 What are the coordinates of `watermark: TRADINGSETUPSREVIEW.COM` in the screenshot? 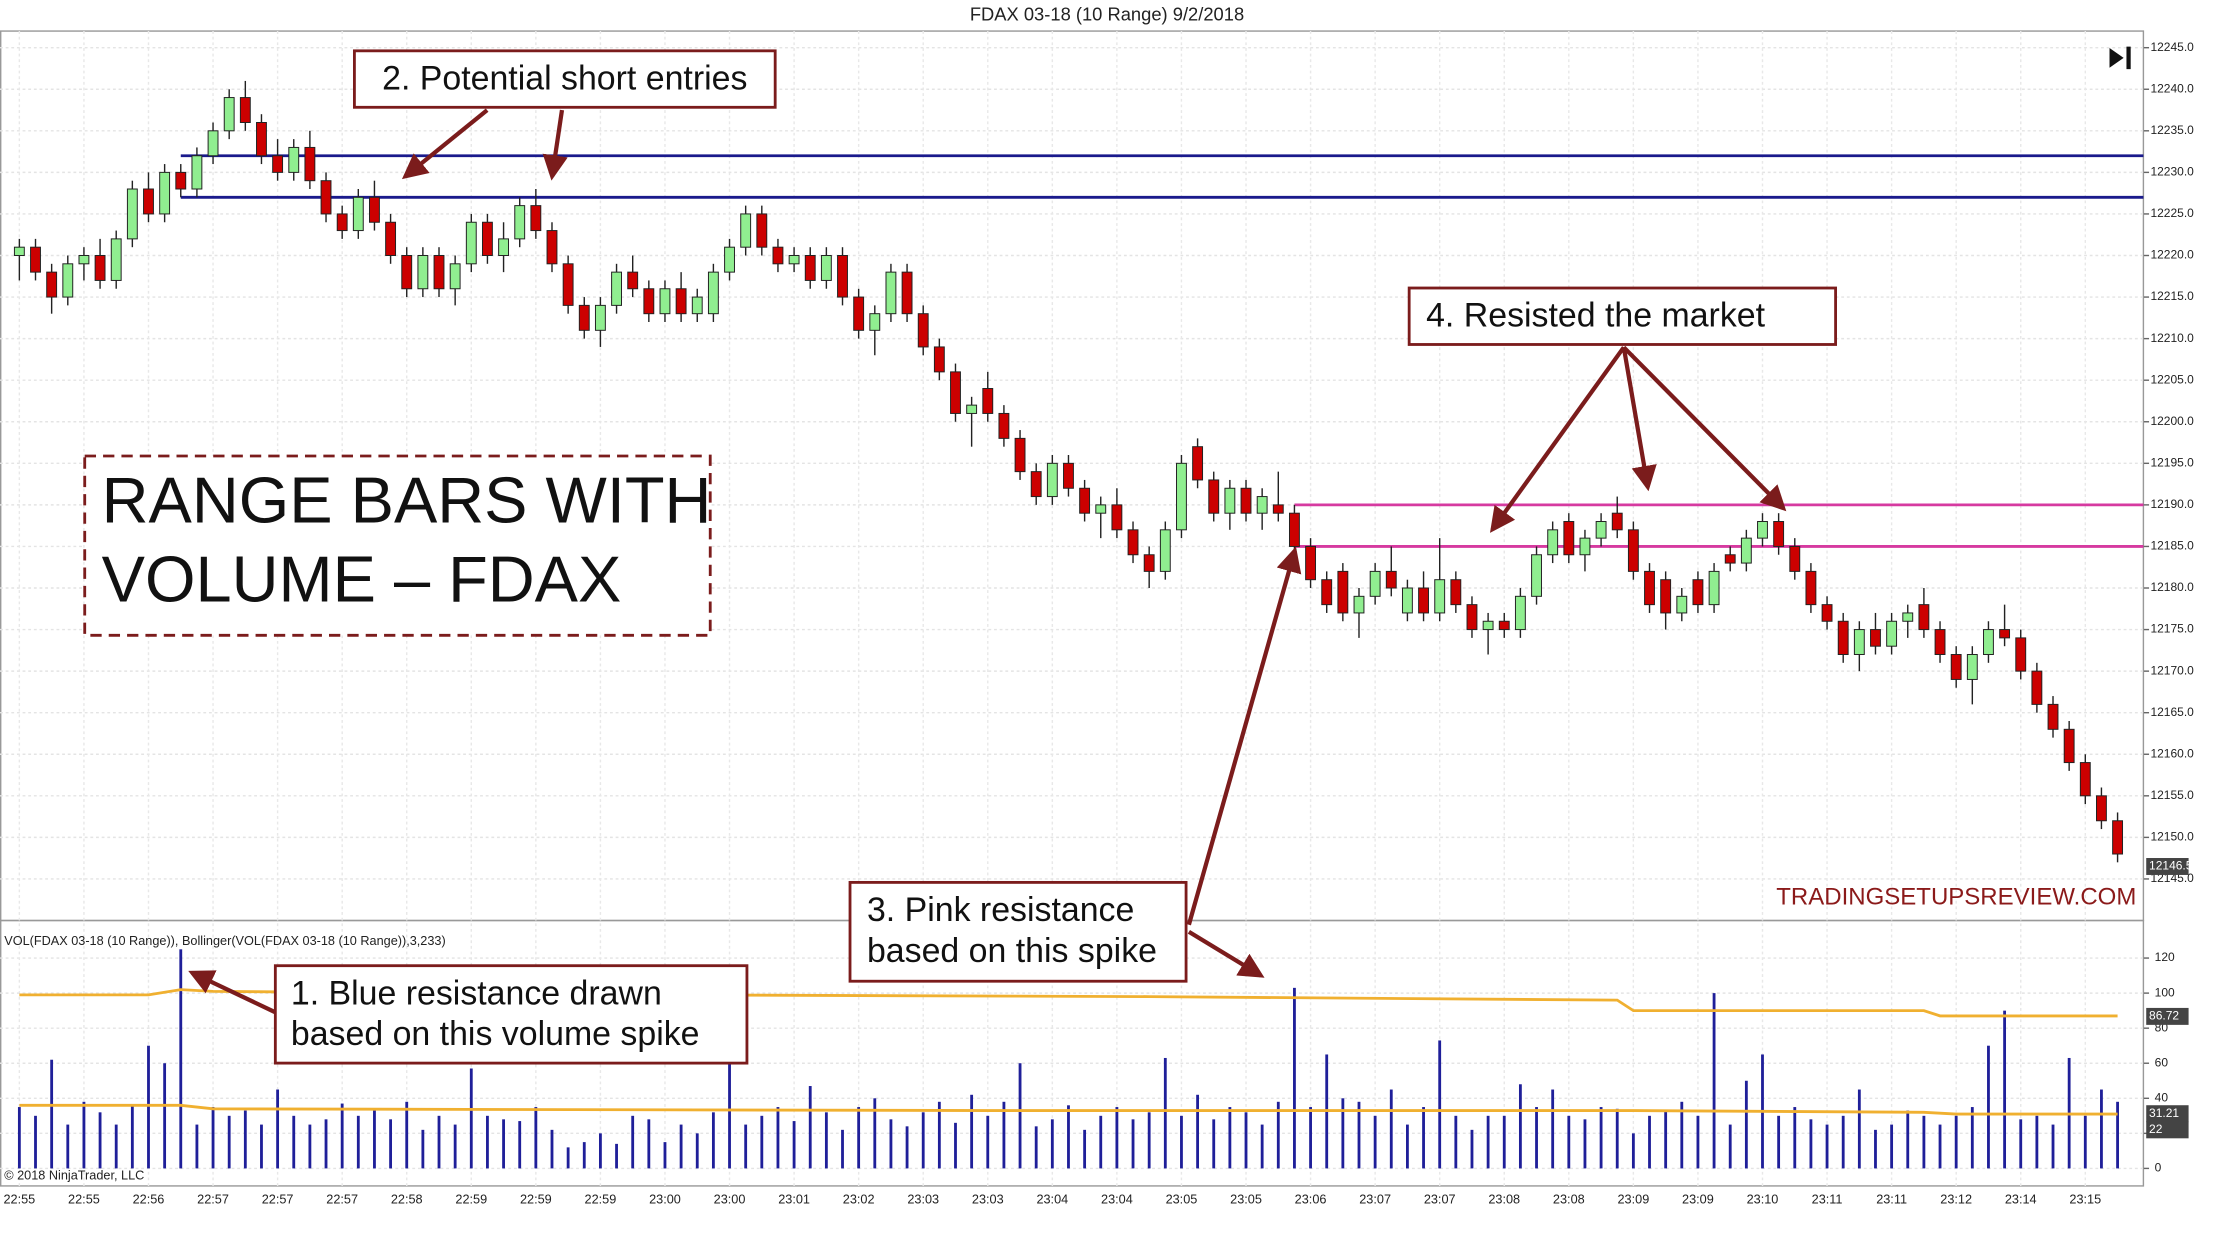 It's located at (1956, 896).